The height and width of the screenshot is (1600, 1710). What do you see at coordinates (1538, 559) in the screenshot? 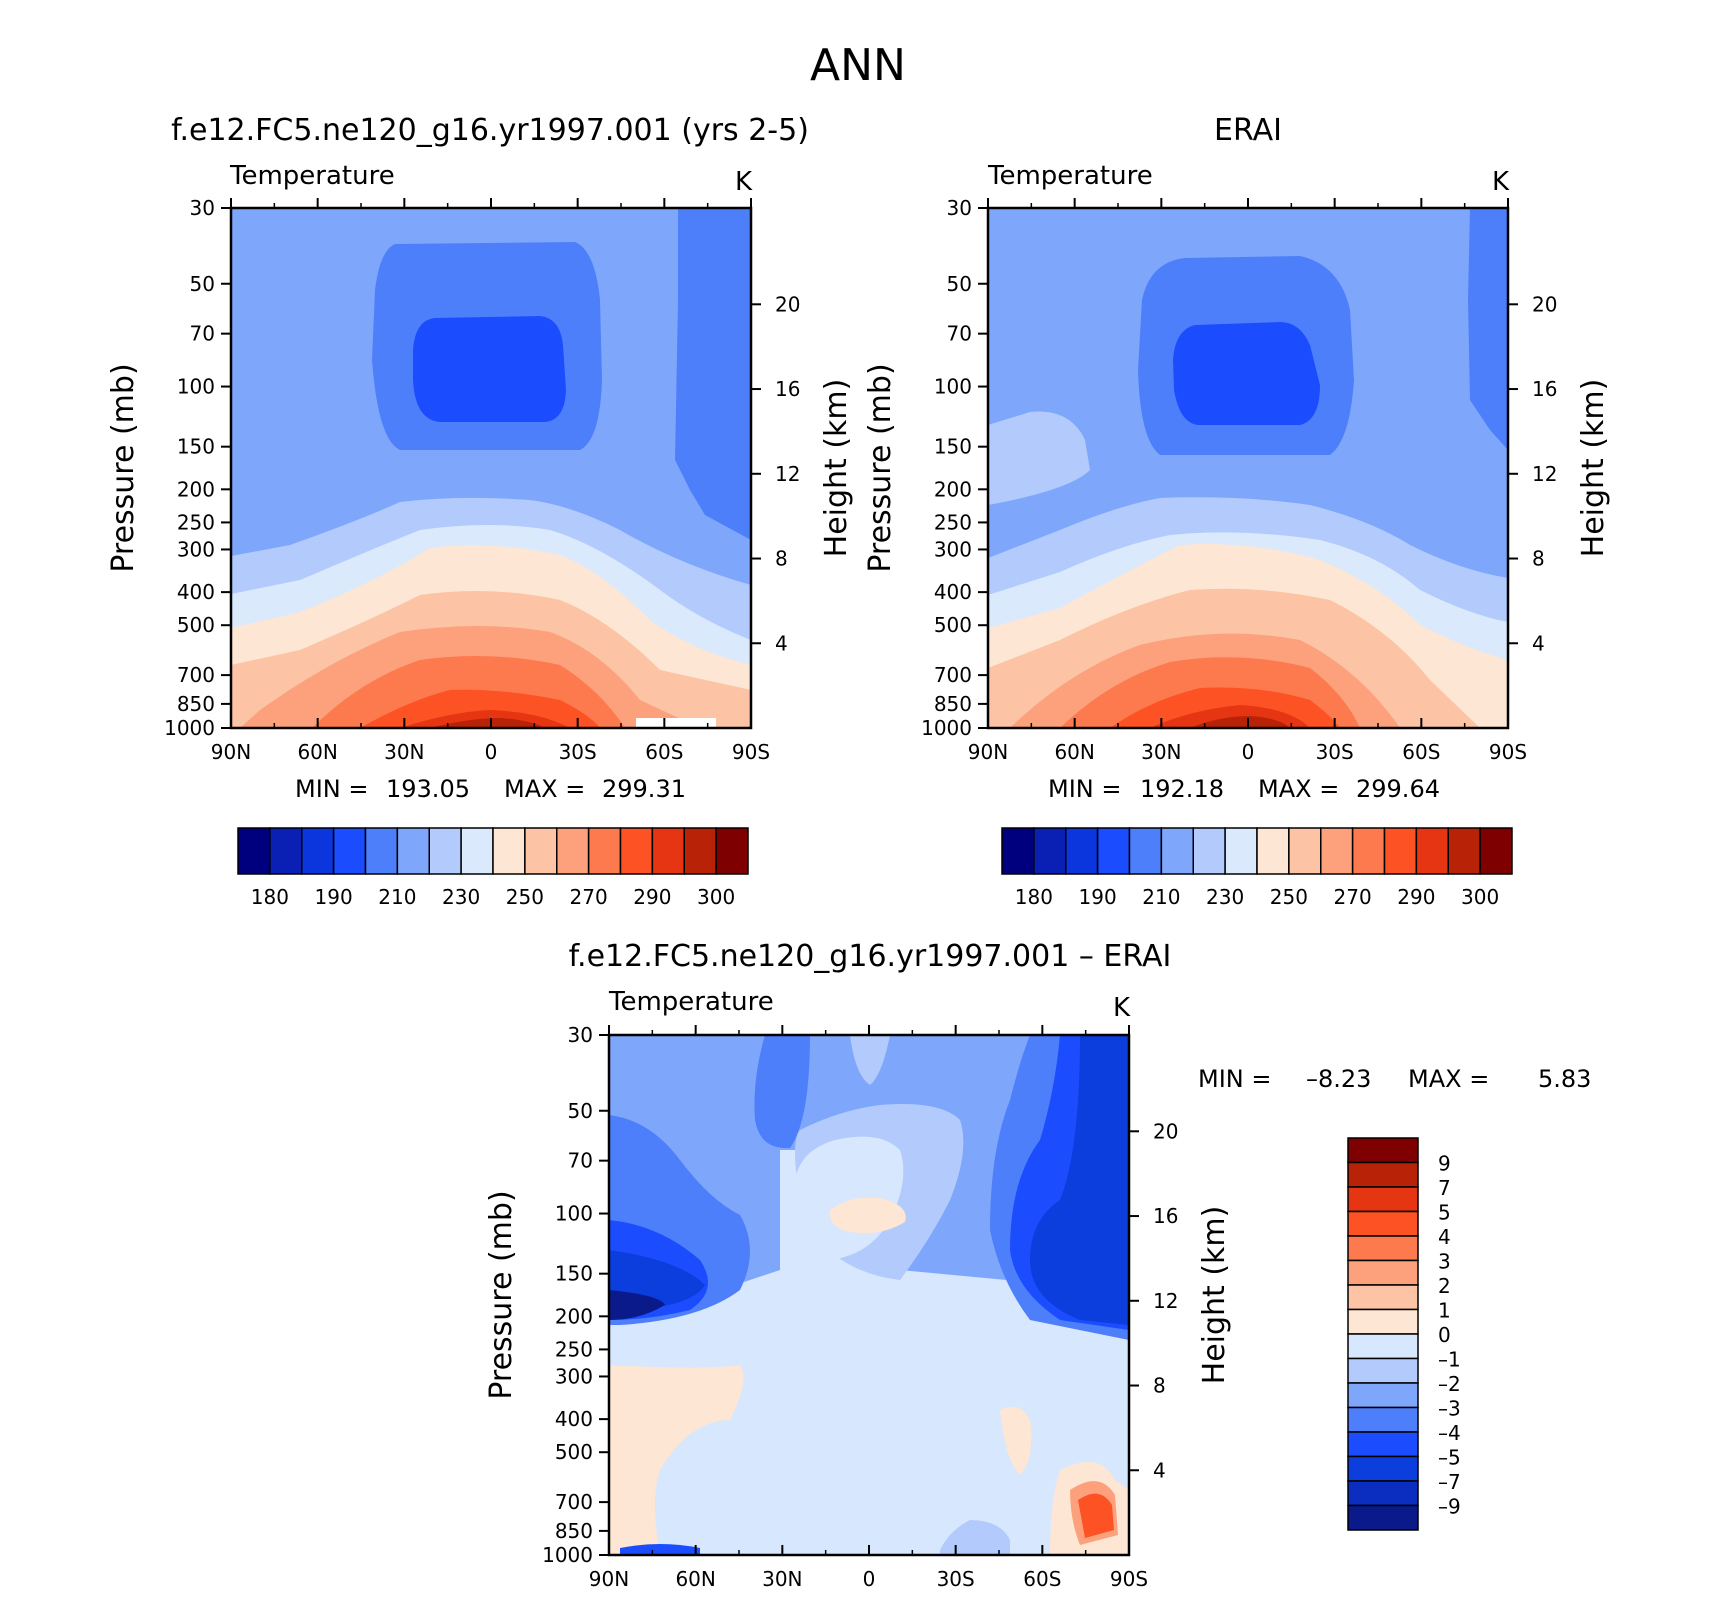
I see `y2-tick-label: 8` at bounding box center [1538, 559].